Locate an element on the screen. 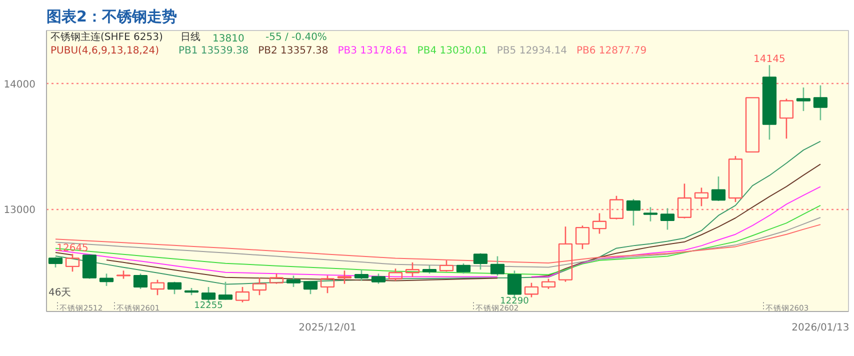  text: 12255 is located at coordinates (208, 305).